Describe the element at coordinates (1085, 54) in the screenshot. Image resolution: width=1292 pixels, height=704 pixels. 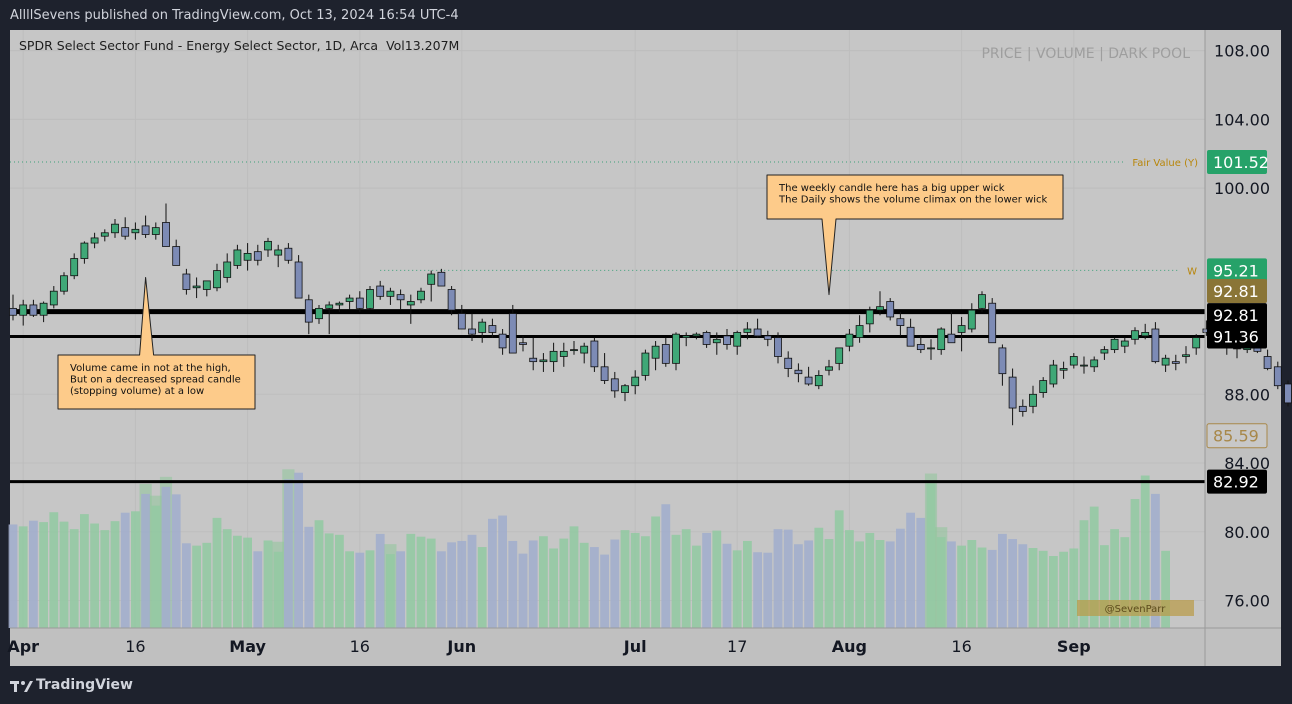
I see `watermark: PRICE | VOLUME | DARK POOL` at that location.